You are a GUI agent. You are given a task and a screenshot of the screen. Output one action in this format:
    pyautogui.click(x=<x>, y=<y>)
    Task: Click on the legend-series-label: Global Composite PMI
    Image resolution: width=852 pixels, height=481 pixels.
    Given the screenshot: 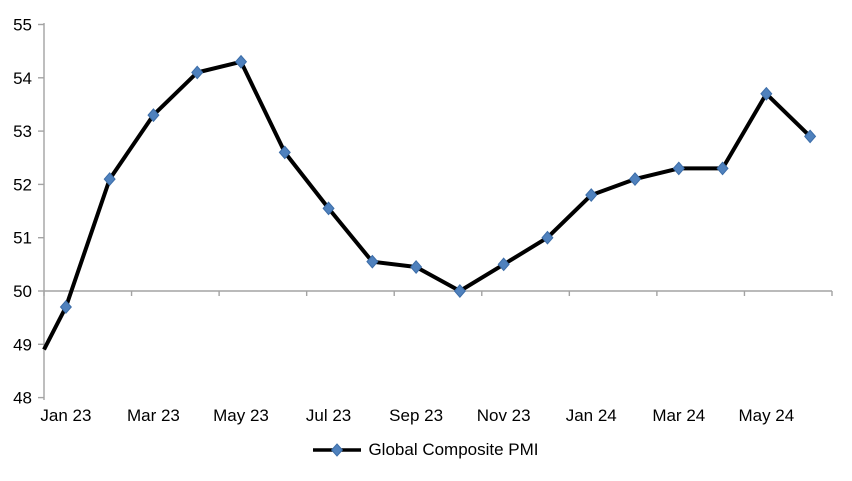 What is the action you would take?
    pyautogui.click(x=453, y=449)
    